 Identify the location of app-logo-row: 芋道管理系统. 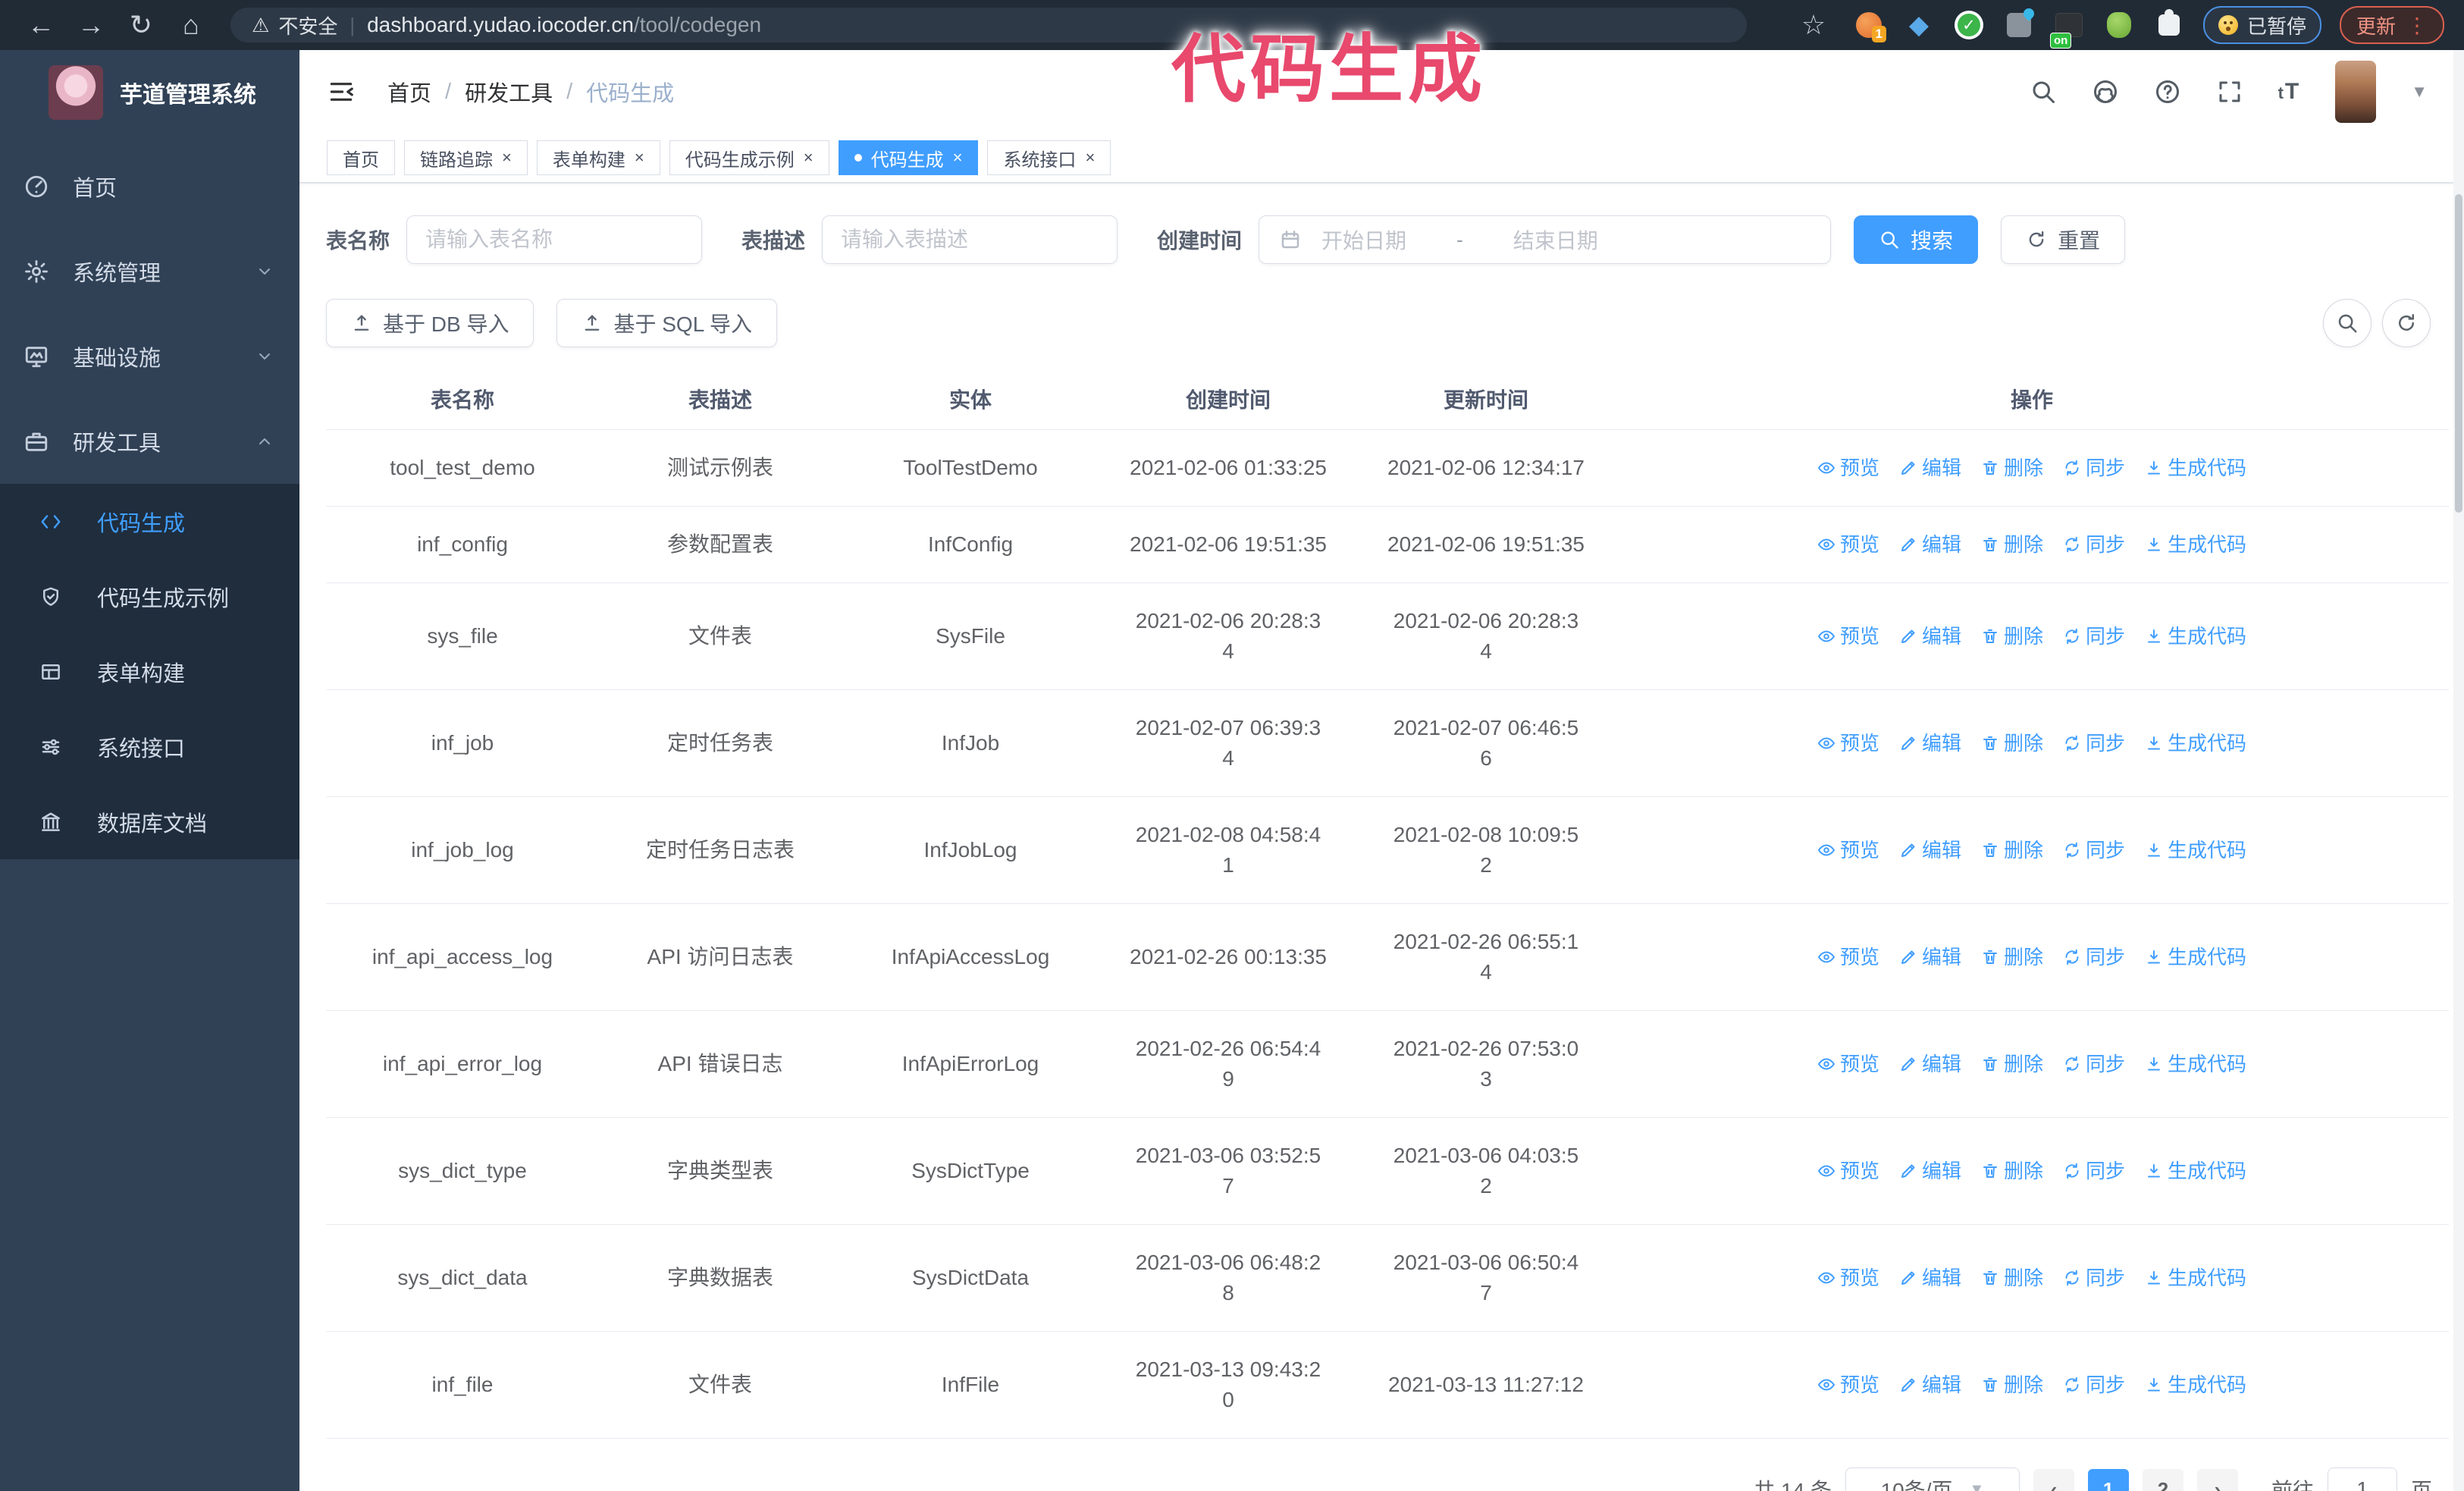
(150, 91).